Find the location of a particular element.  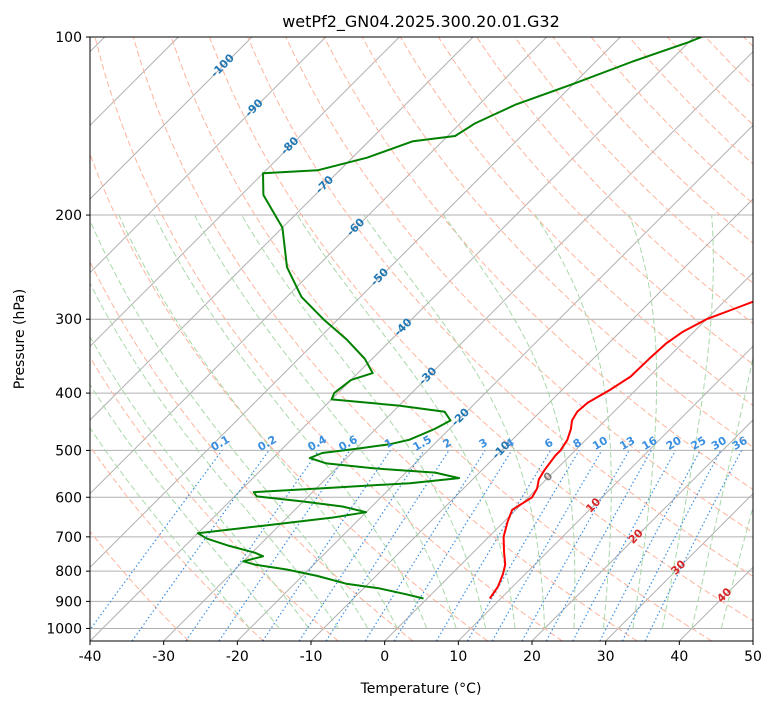

y-tick-label: 500 is located at coordinates (68, 451).